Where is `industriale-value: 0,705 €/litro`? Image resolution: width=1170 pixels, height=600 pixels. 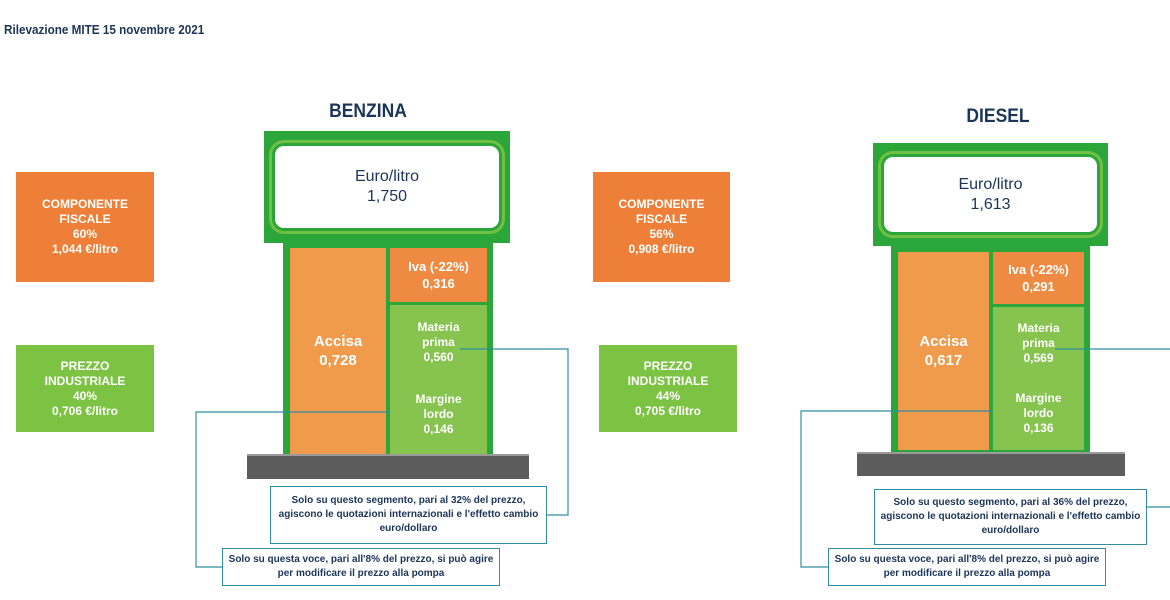 industriale-value: 0,705 €/litro is located at coordinates (668, 410).